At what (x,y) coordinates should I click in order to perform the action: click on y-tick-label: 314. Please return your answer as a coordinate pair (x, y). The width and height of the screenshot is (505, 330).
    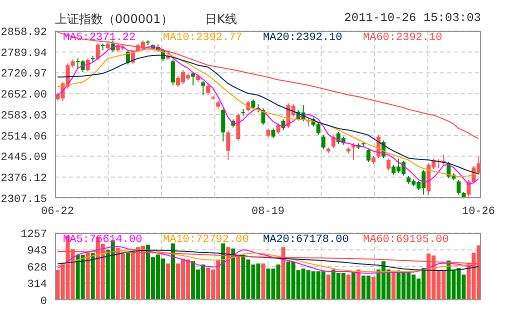
    Looking at the image, I should click on (37, 285).